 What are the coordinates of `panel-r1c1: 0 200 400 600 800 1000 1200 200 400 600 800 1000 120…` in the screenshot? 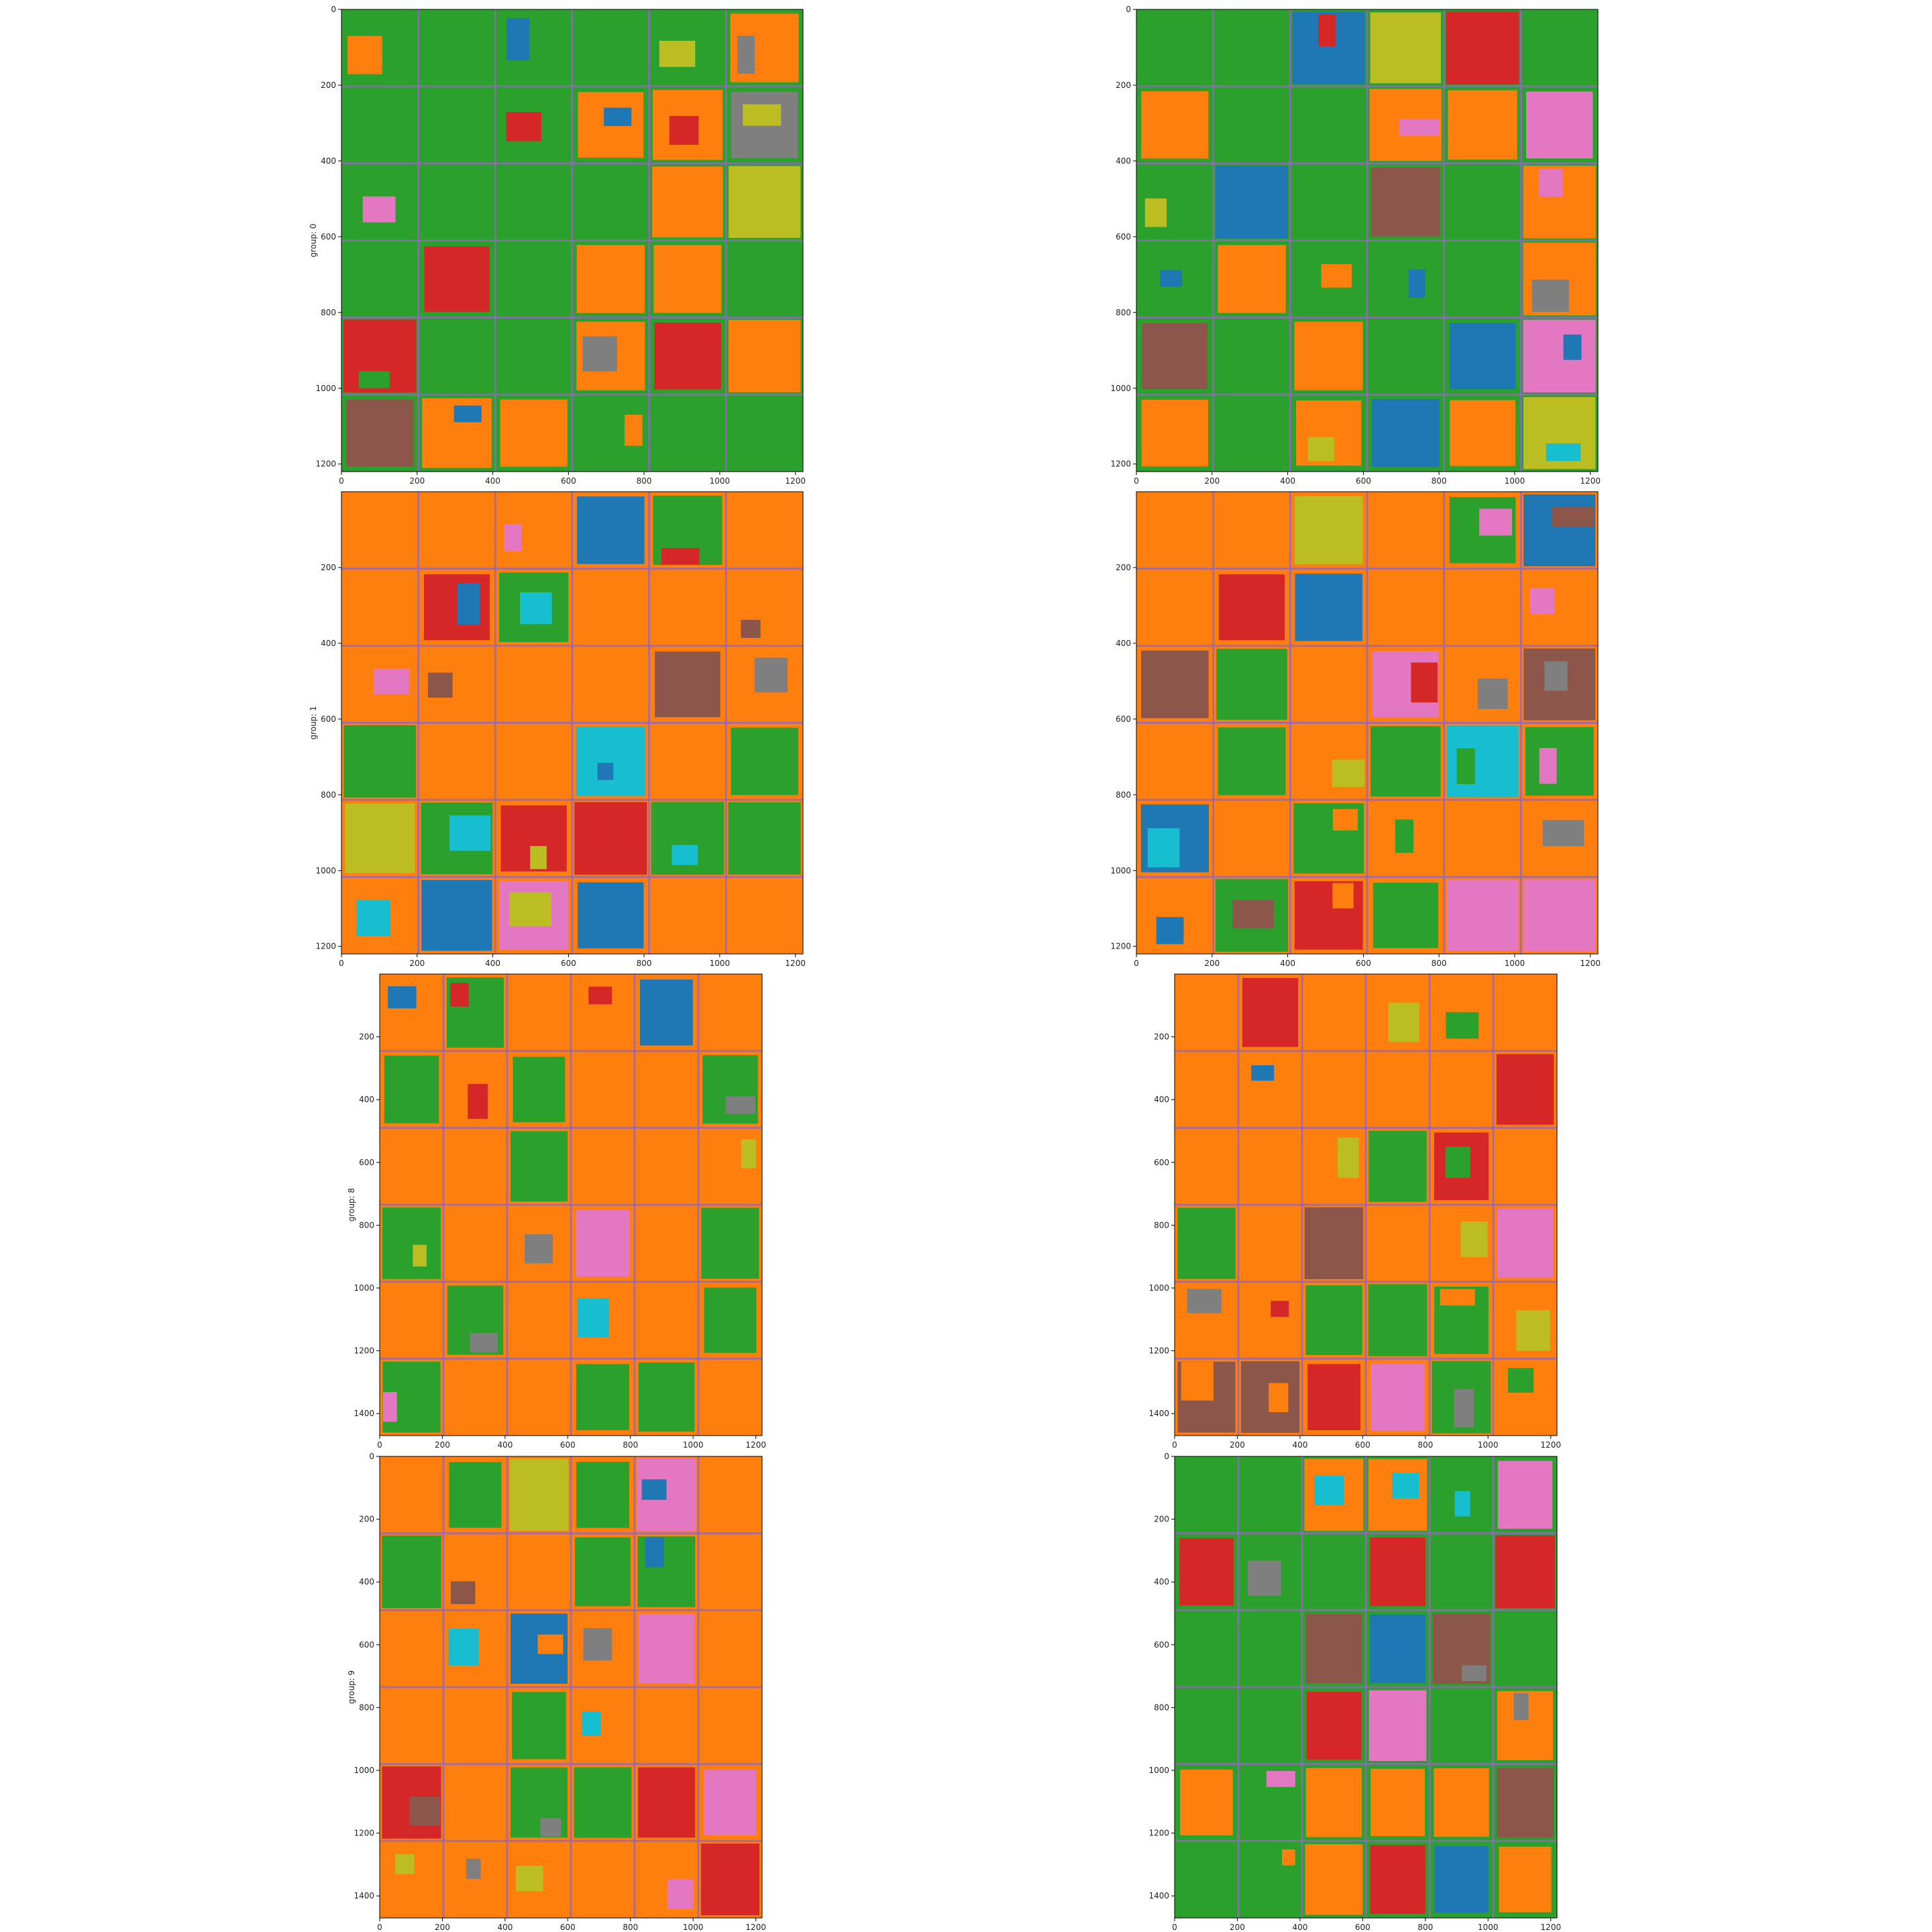 It's located at (1355, 729).